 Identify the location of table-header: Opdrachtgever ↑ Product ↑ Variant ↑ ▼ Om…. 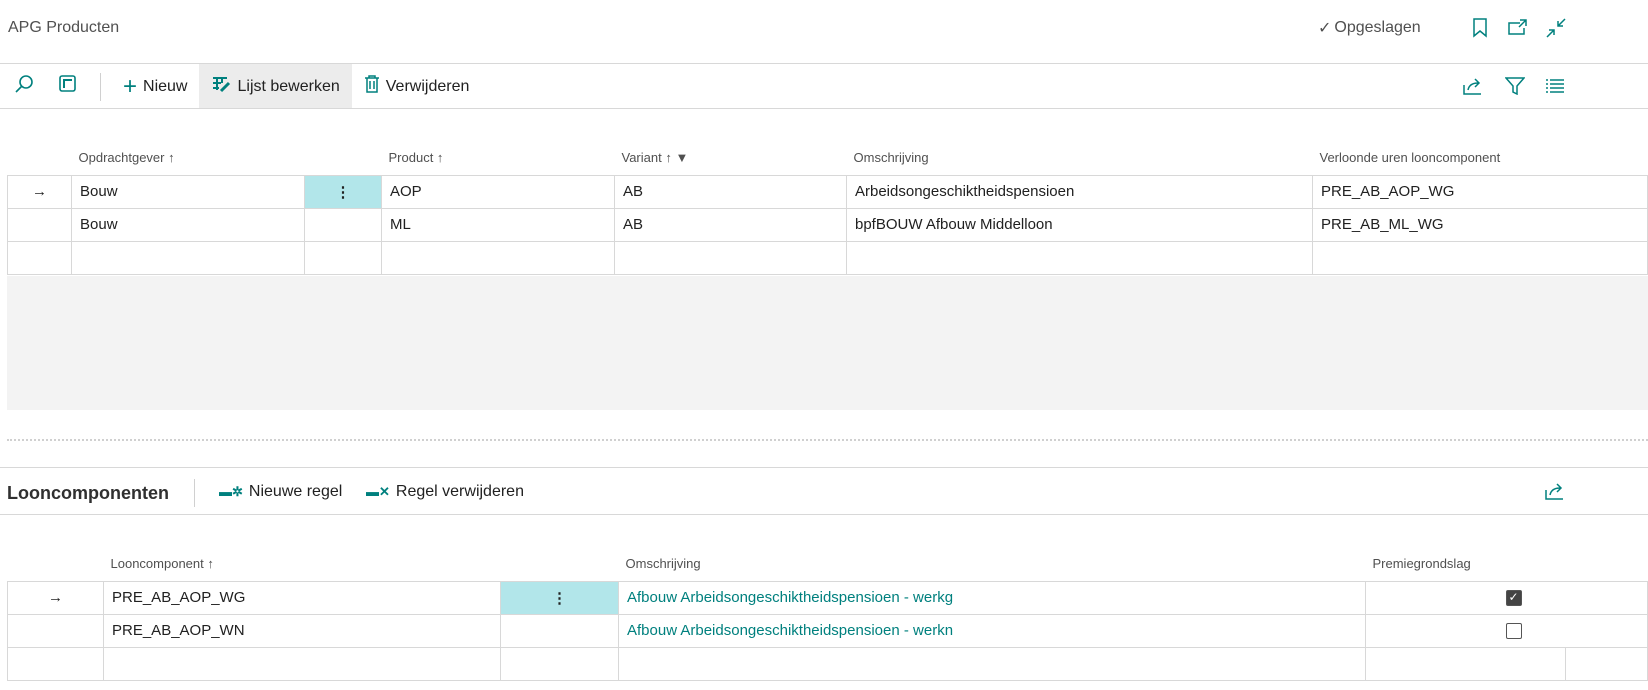
(828, 158).